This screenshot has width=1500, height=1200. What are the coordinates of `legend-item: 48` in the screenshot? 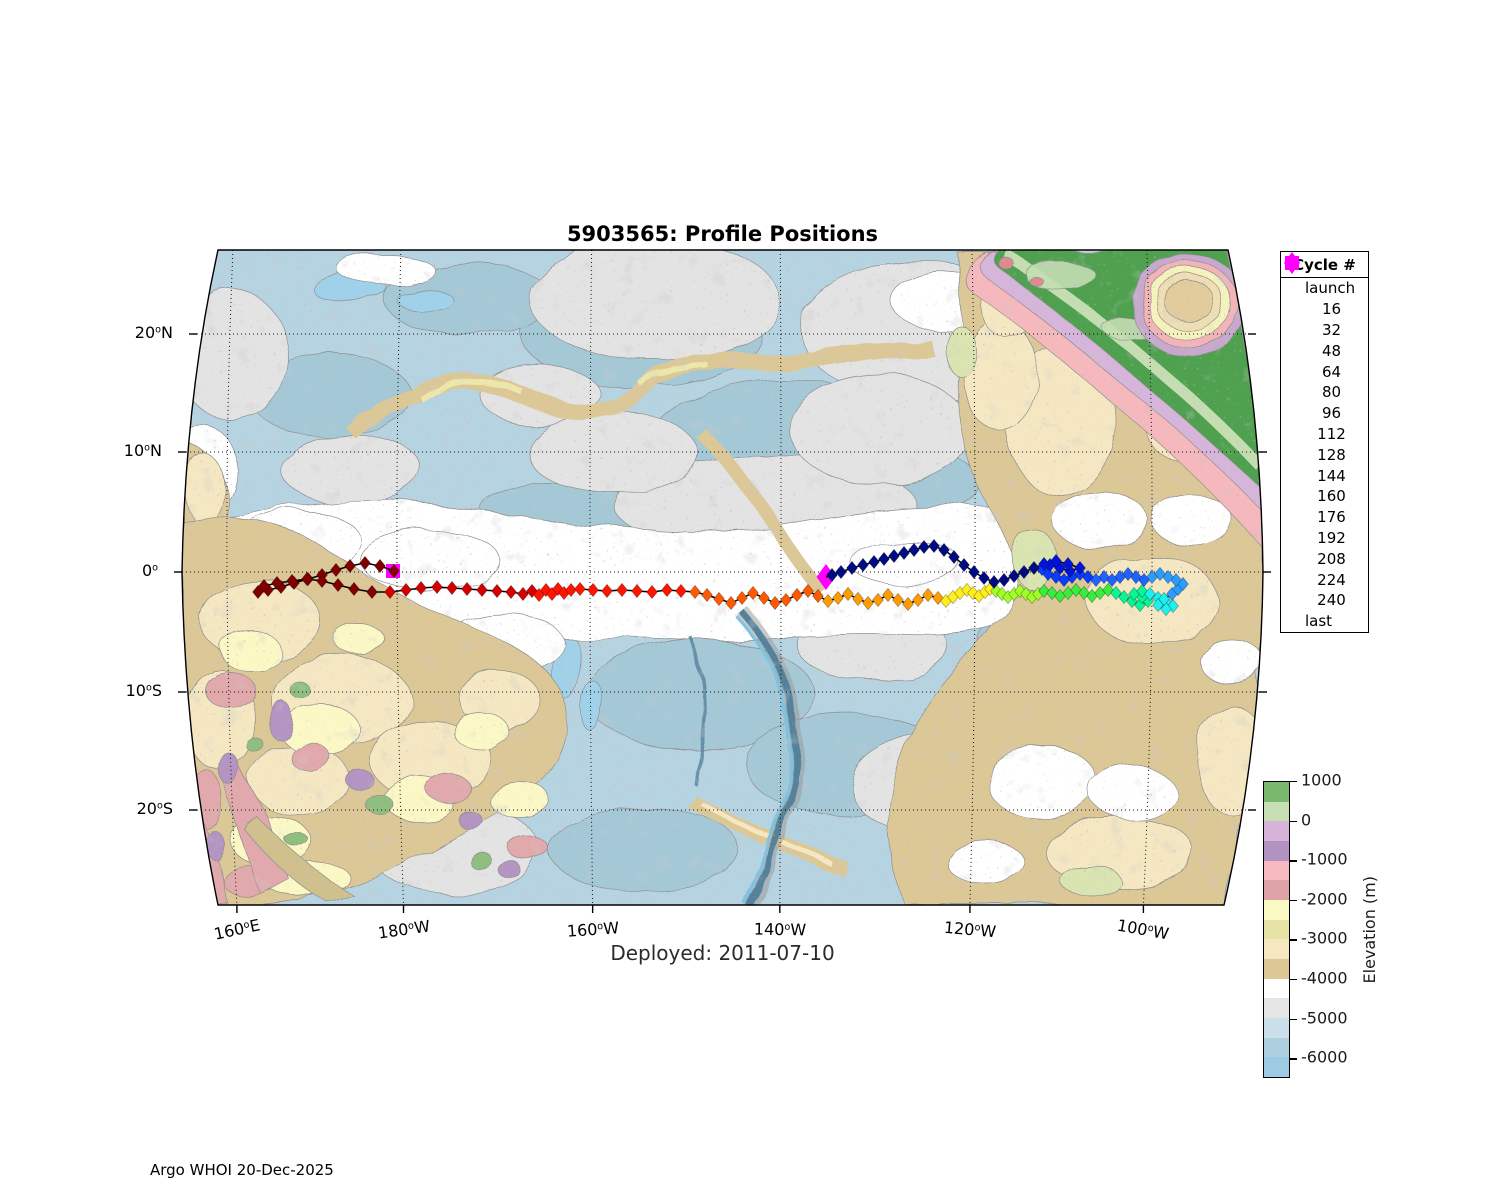 It's located at (1324, 308).